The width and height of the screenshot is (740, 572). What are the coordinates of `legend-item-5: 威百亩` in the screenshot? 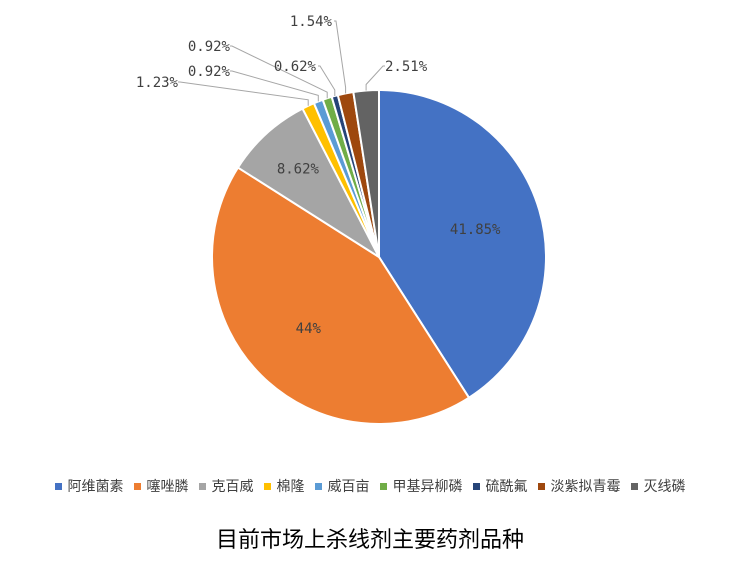 It's located at (342, 486).